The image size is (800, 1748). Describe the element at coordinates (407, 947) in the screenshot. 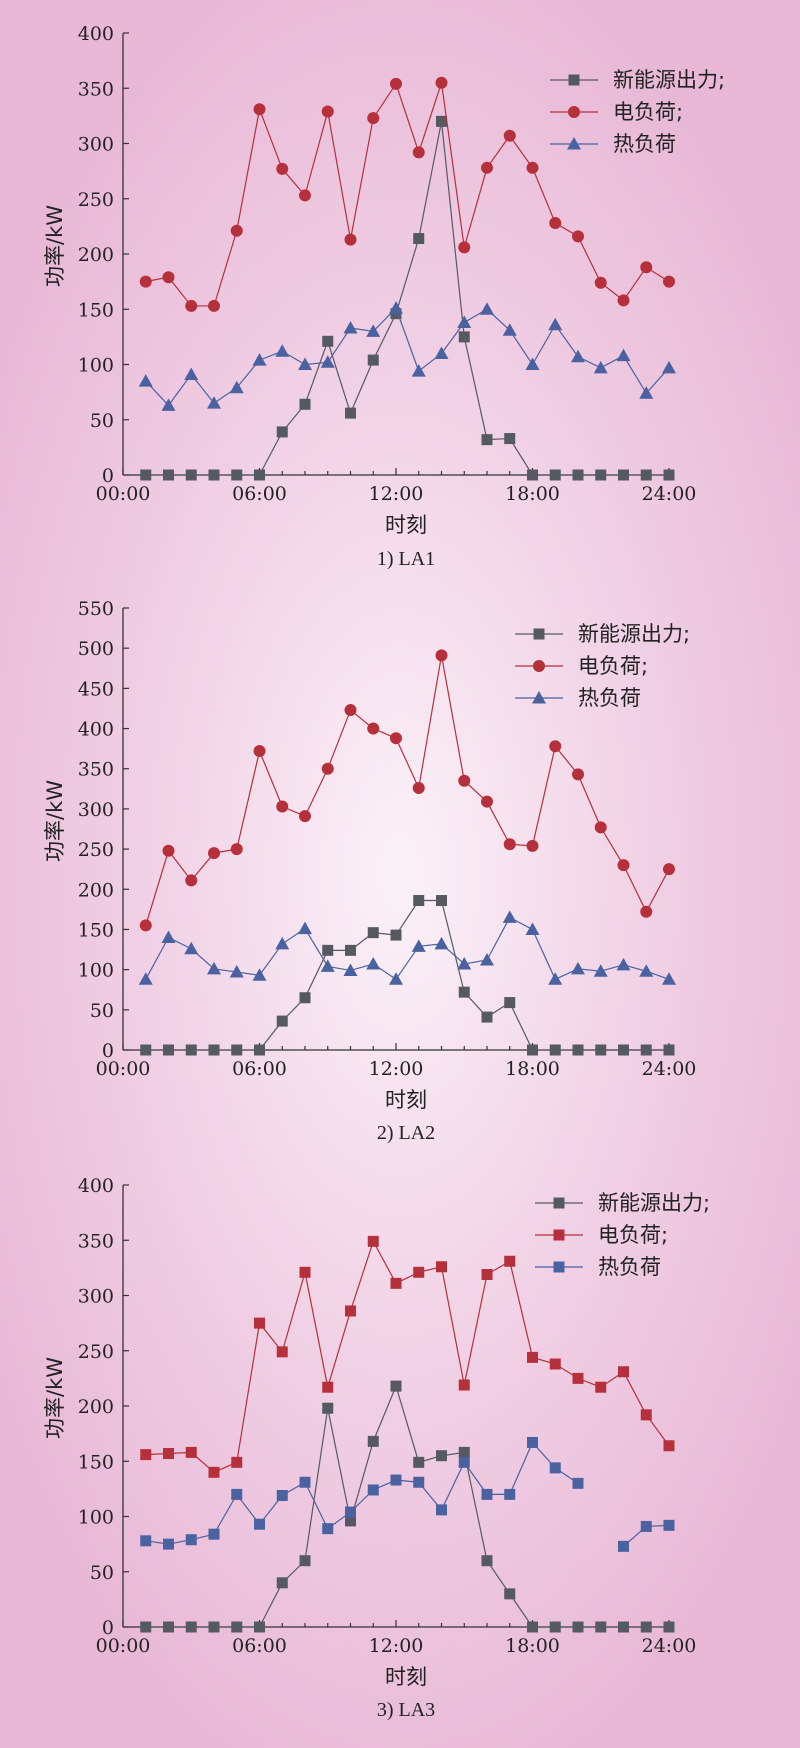

I see `series-heat` at that location.